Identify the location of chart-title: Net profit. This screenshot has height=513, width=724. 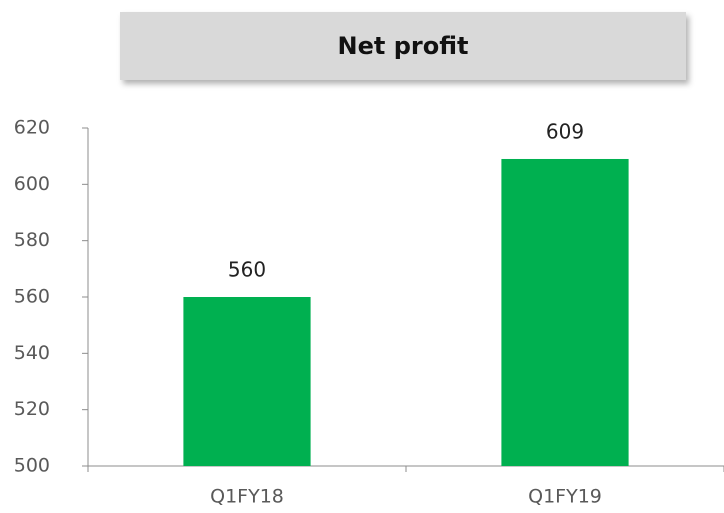
(403, 46).